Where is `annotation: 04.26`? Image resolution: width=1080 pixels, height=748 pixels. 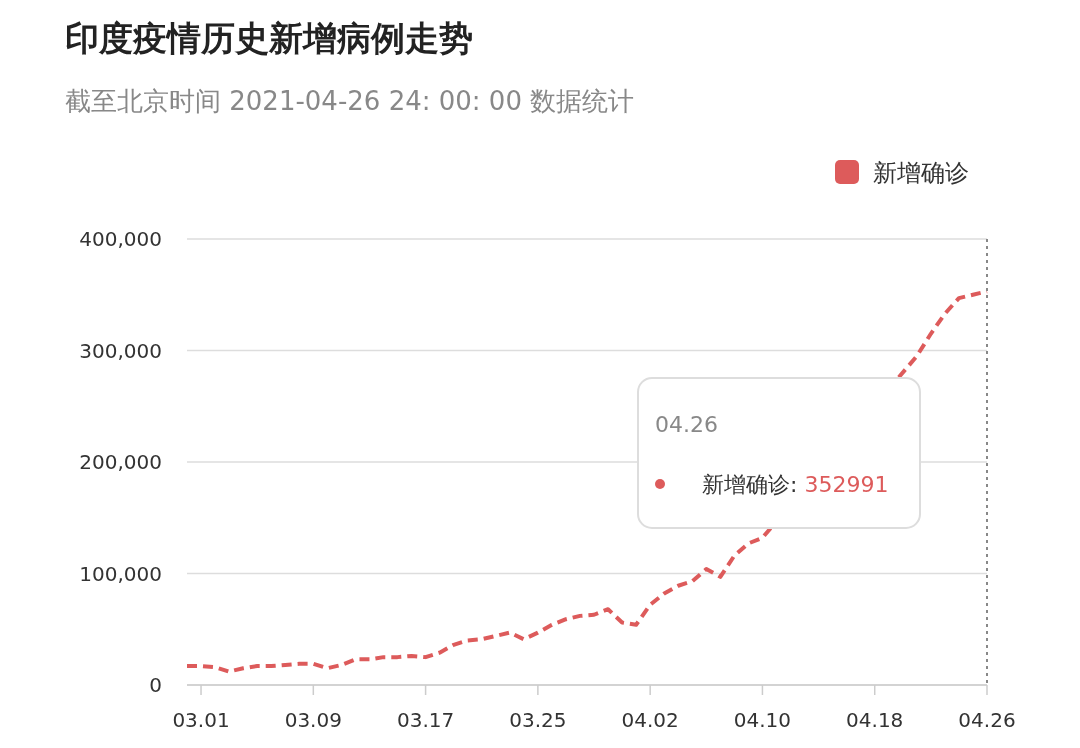 annotation: 04.26 is located at coordinates (686, 424).